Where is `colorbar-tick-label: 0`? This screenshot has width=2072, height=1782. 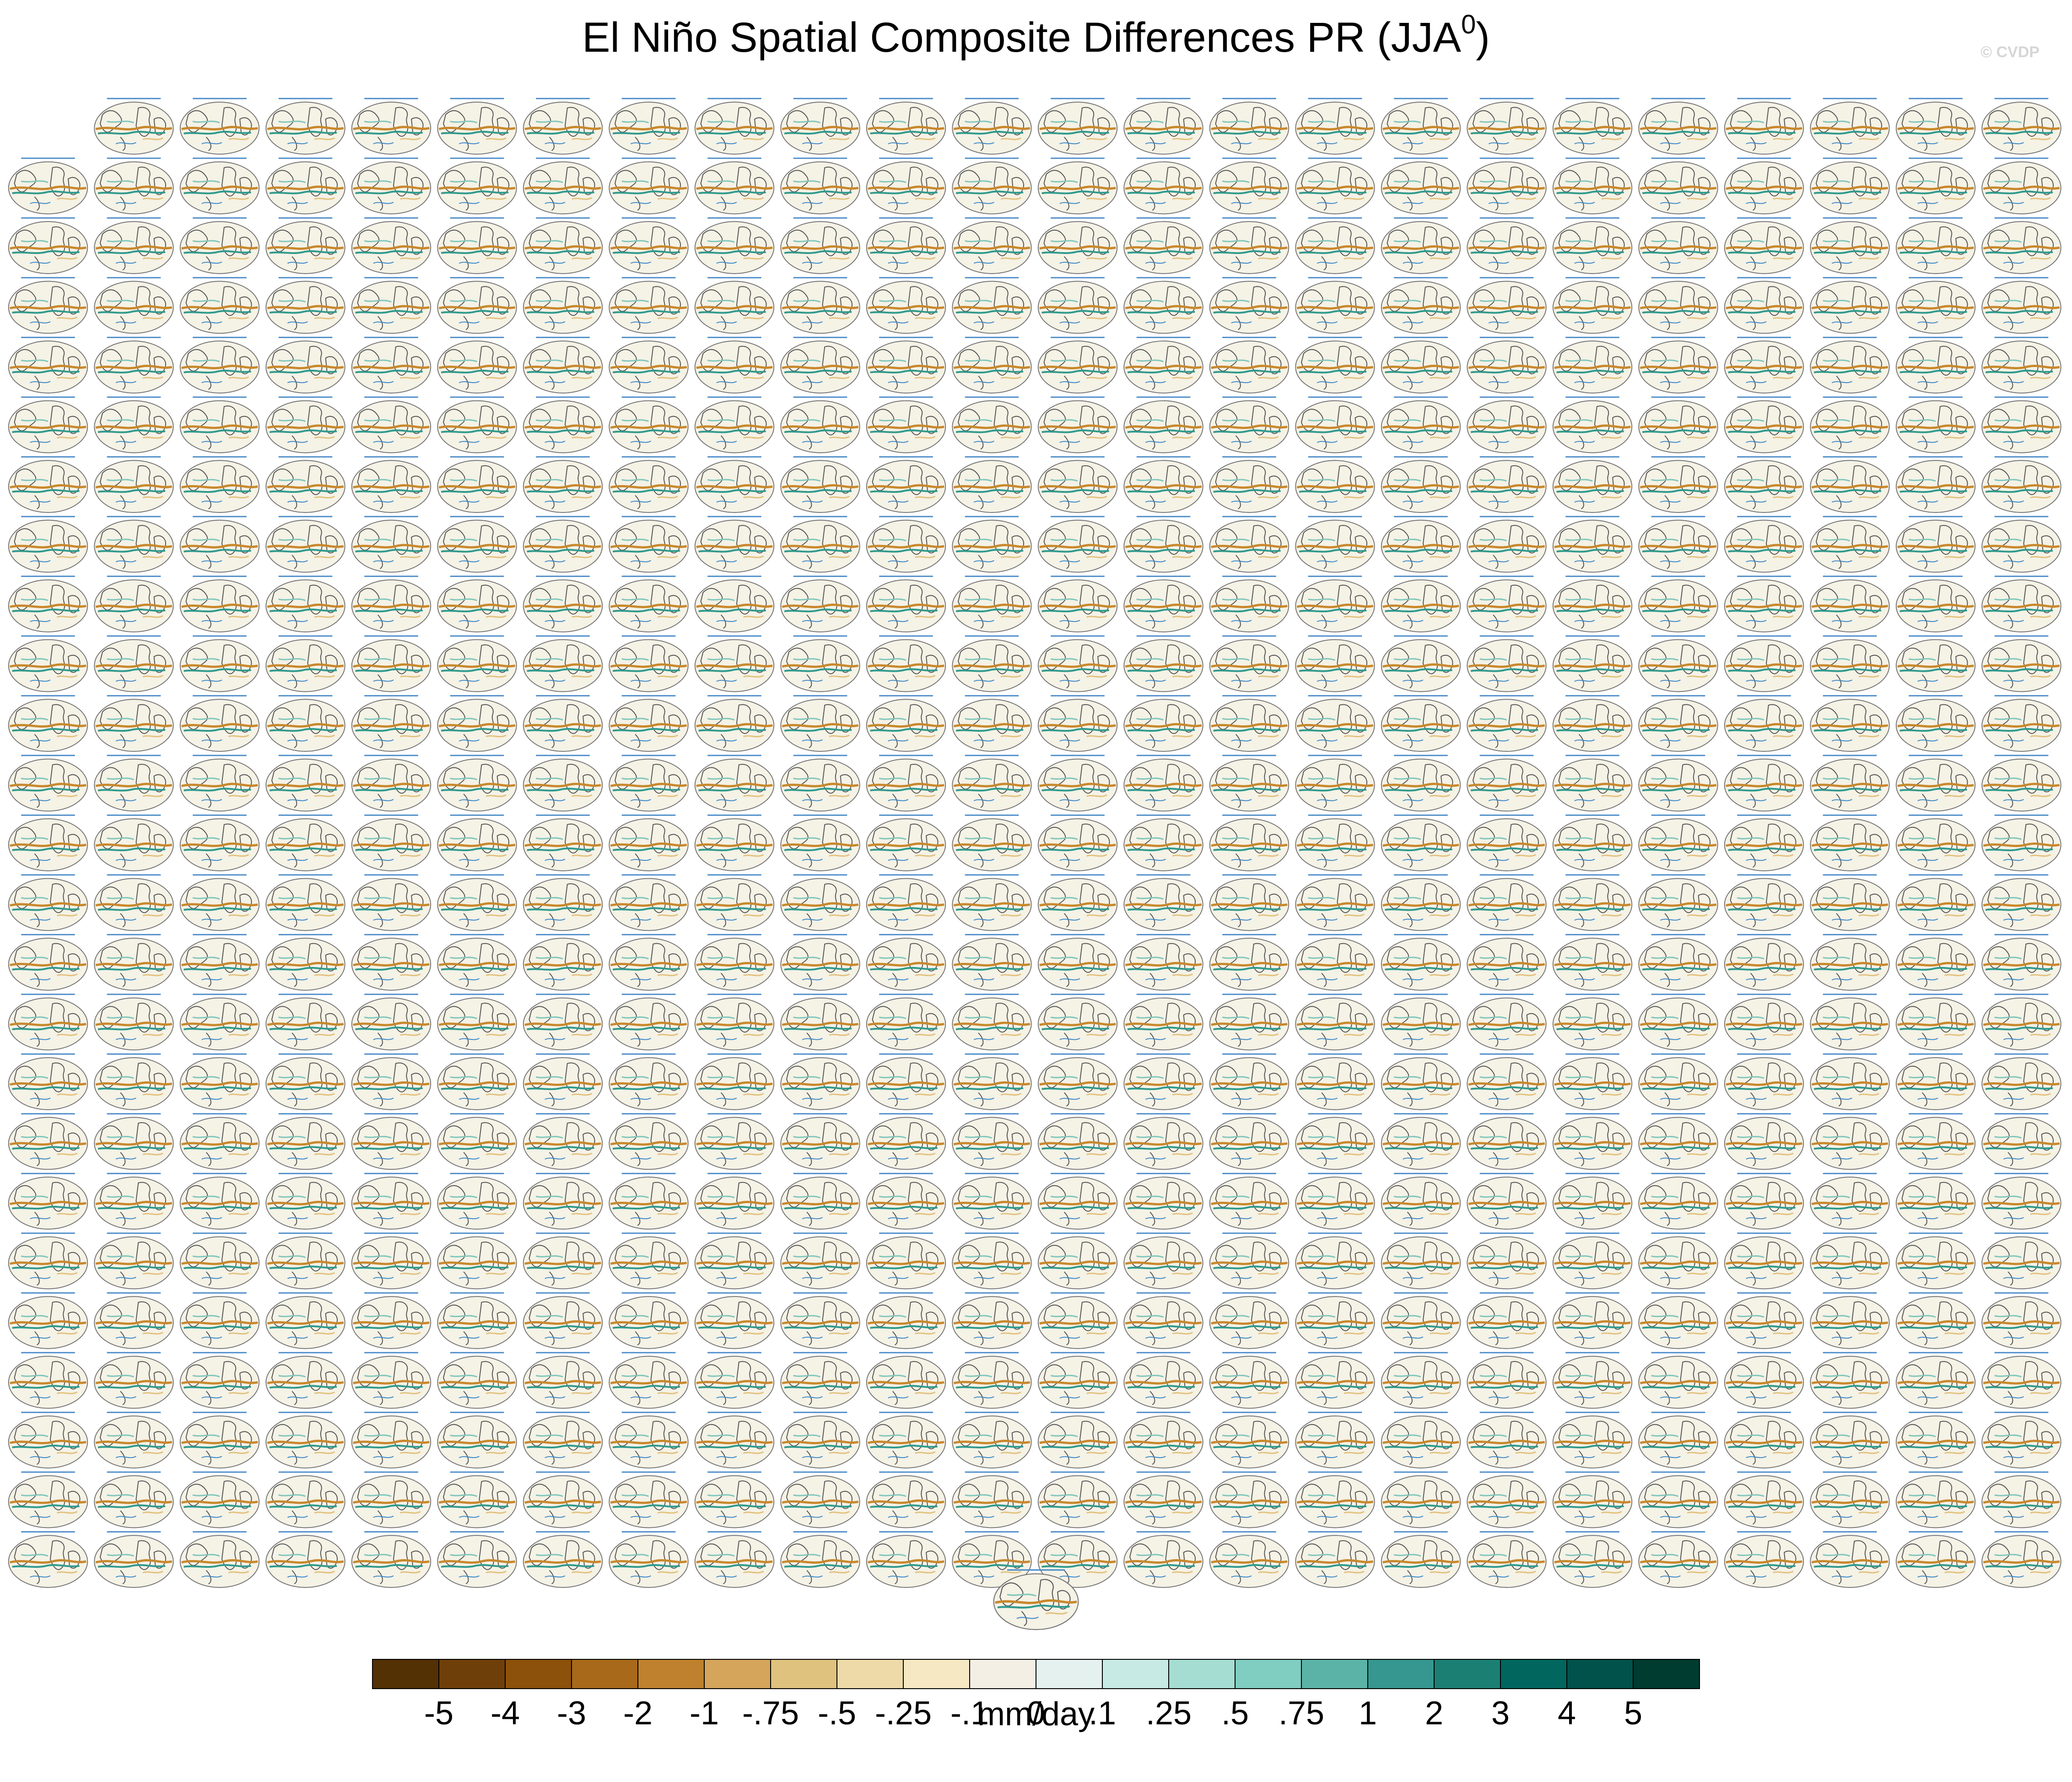 colorbar-tick-label: 0 is located at coordinates (1036, 1713).